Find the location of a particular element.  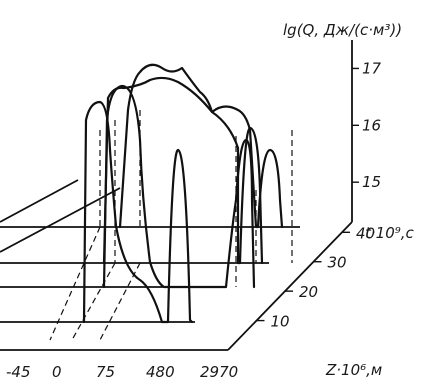

x-tick-label: 0 is located at coordinates (57, 372).